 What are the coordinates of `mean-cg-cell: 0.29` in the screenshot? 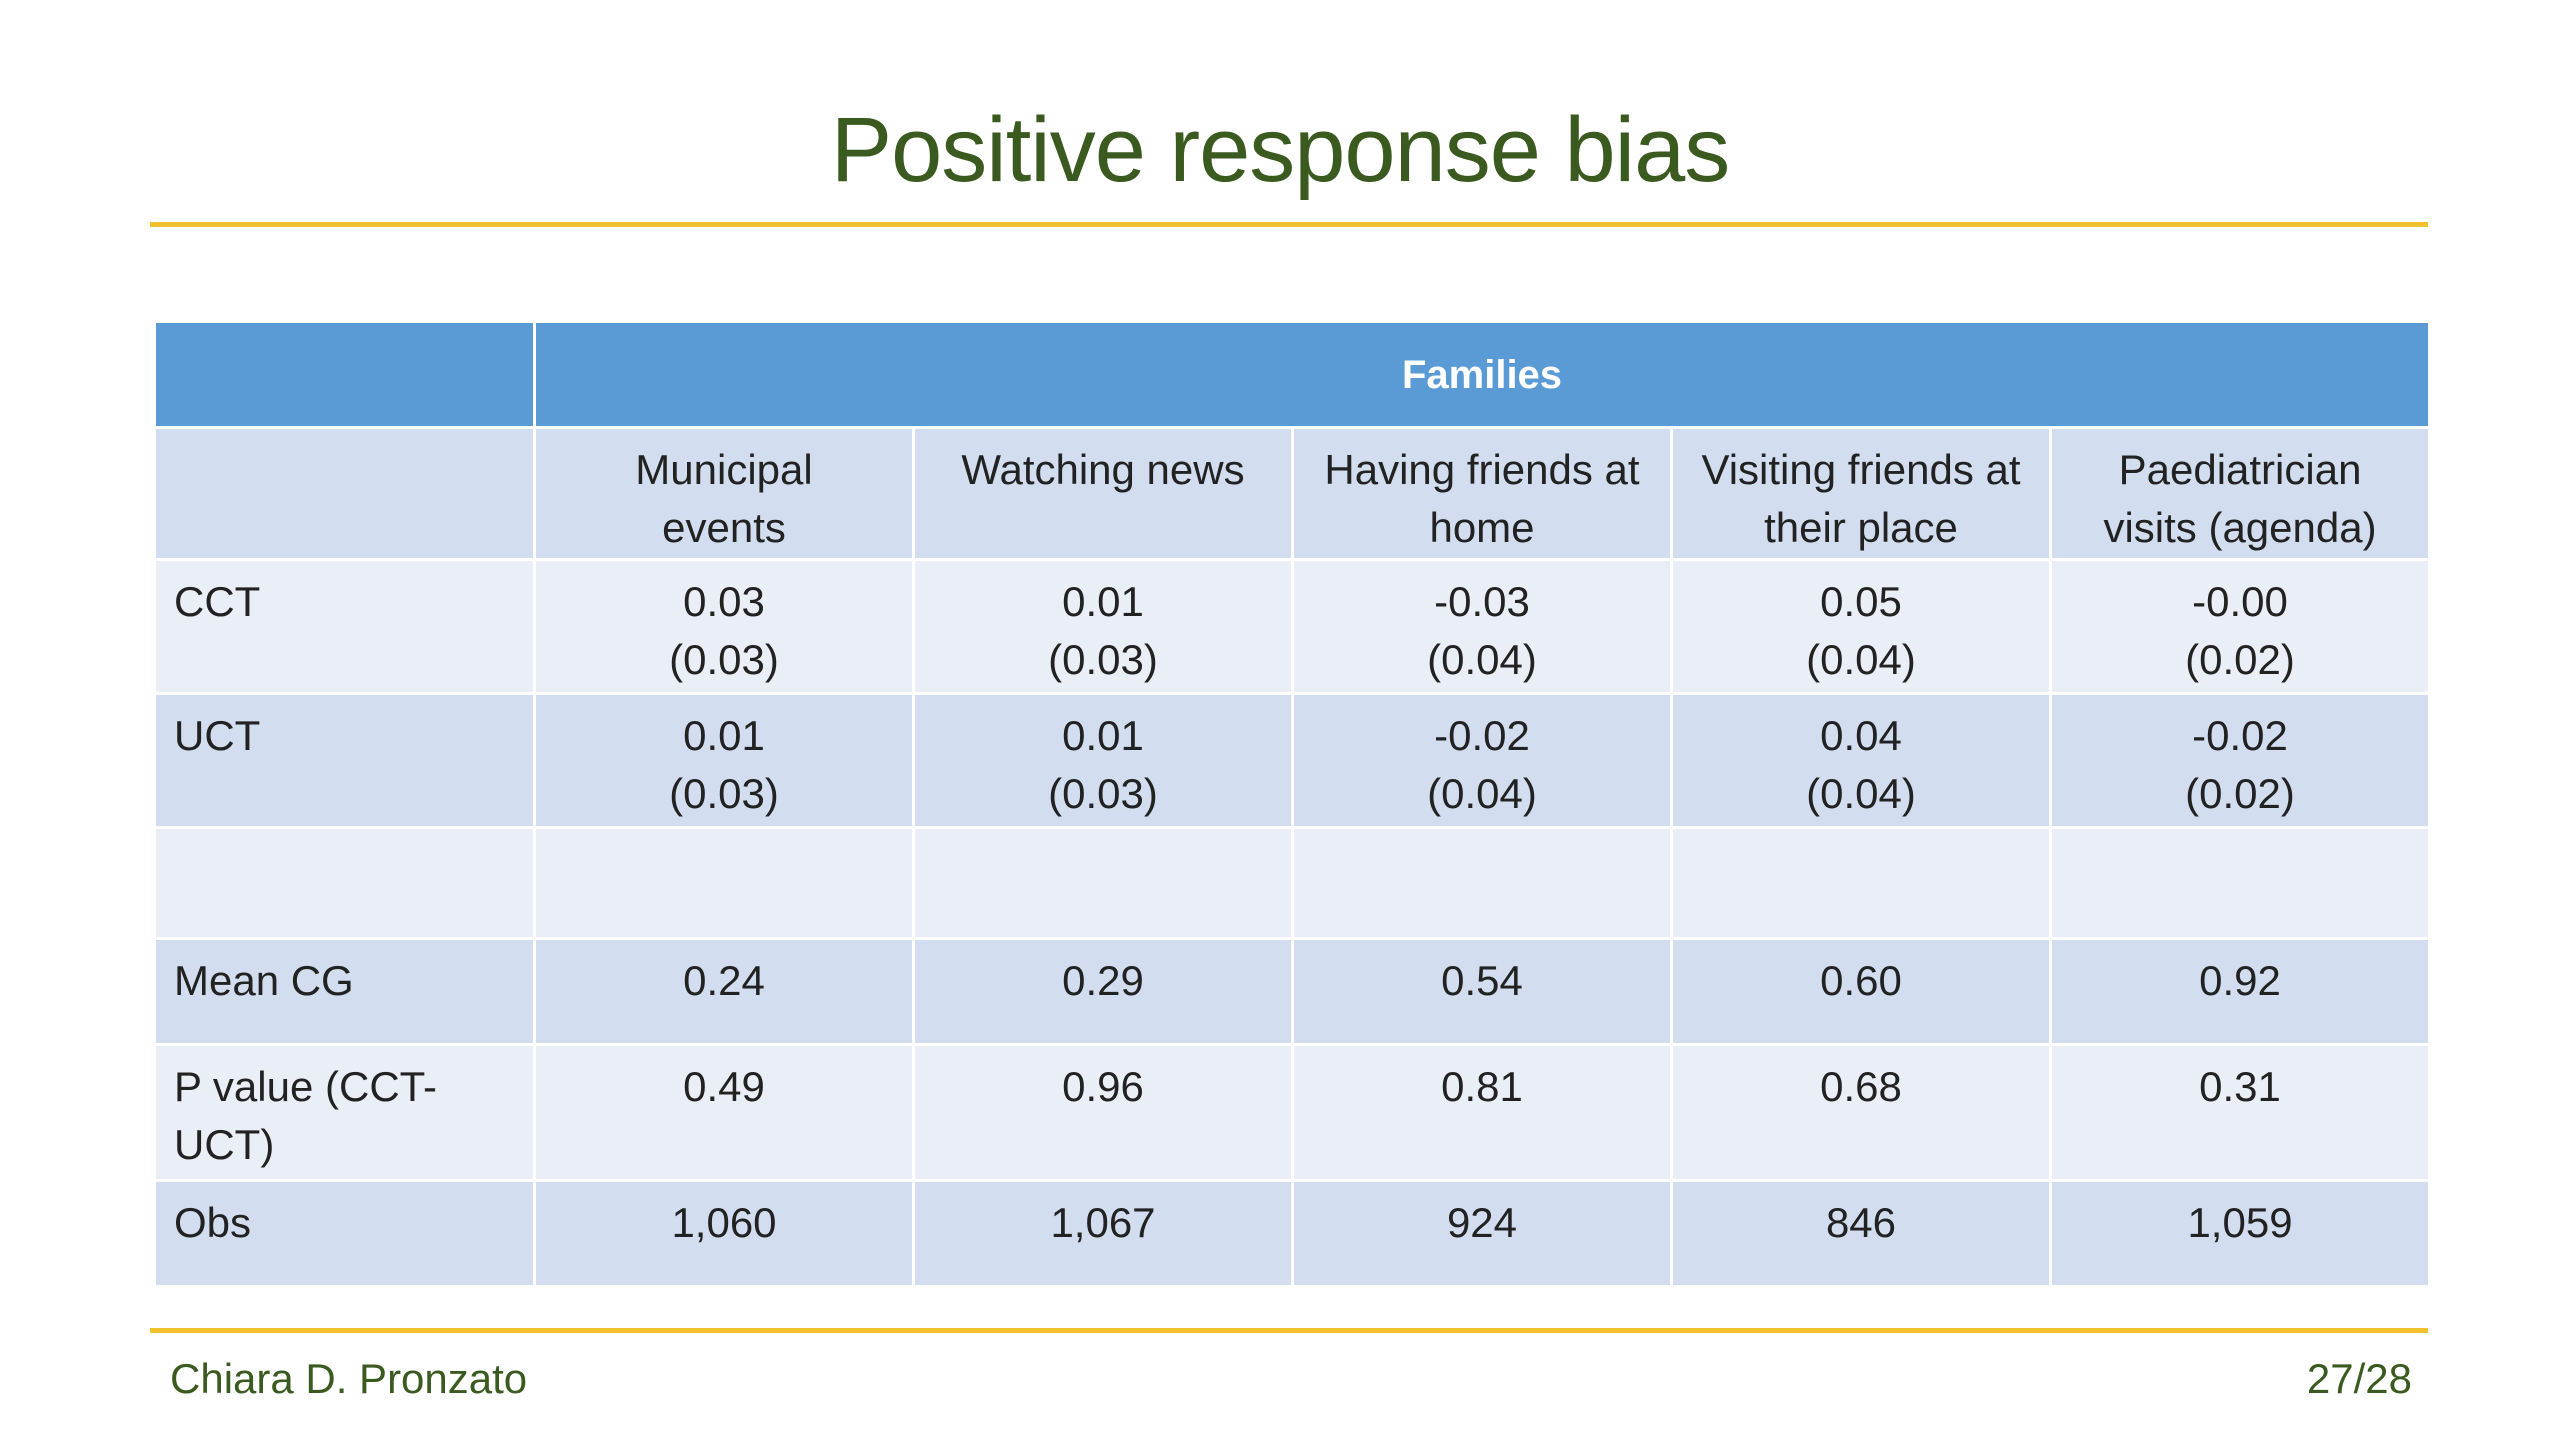 It's located at (1103, 991).